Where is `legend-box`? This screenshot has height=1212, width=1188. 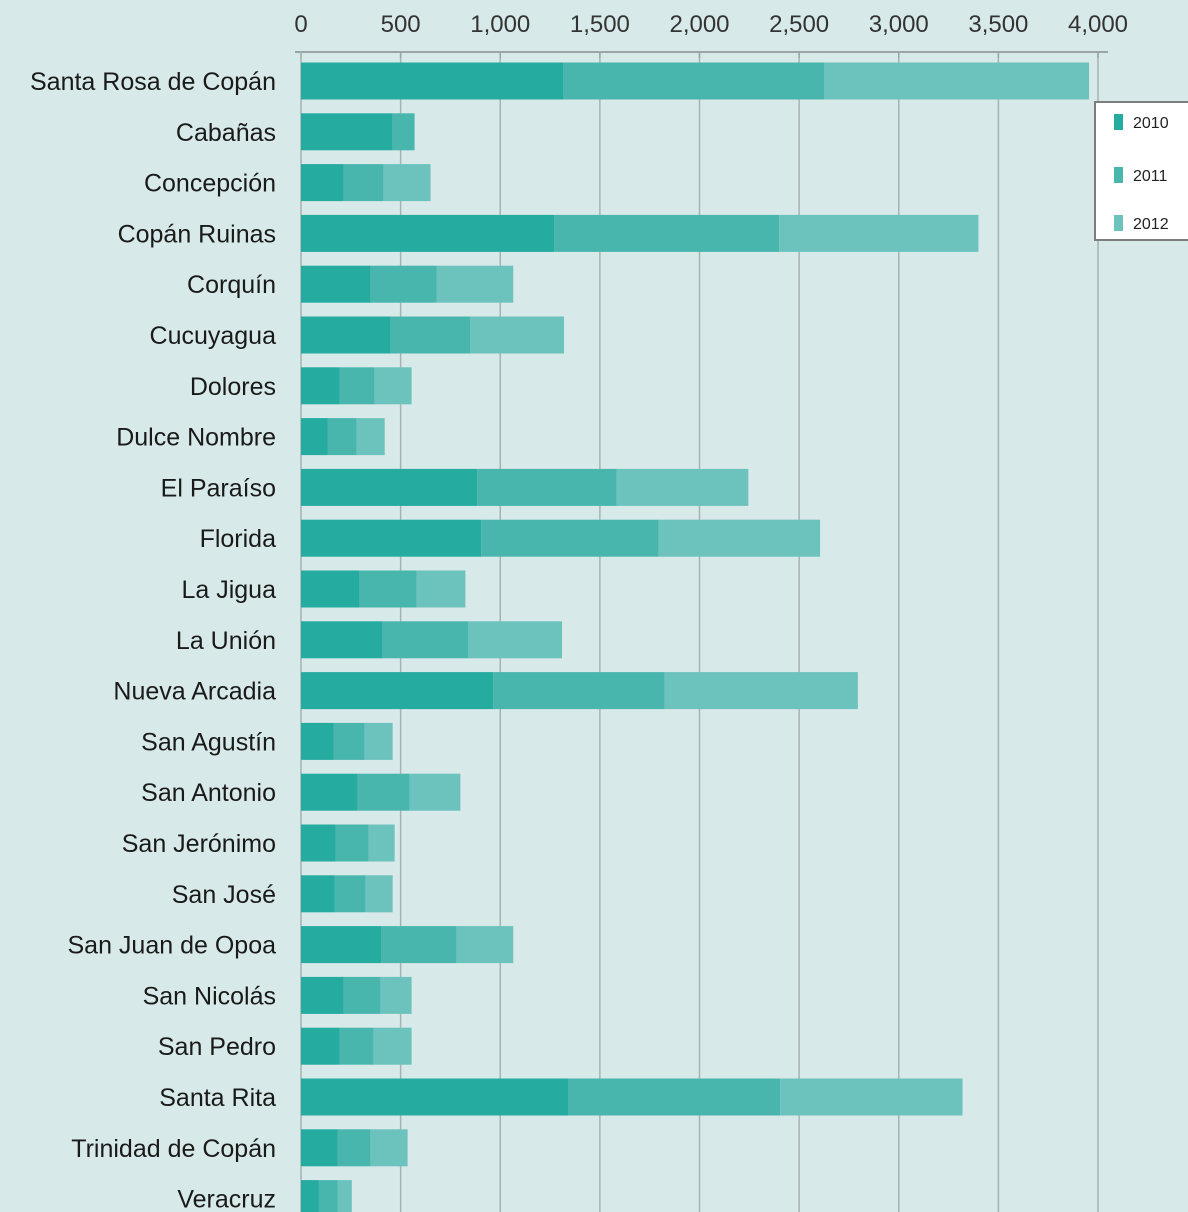
legend-box is located at coordinates (1141, 171).